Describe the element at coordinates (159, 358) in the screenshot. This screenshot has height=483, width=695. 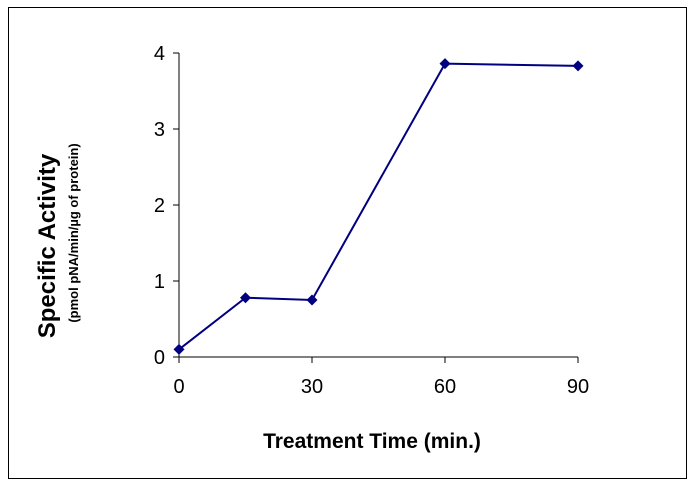
I see `y-tick-label: 0` at that location.